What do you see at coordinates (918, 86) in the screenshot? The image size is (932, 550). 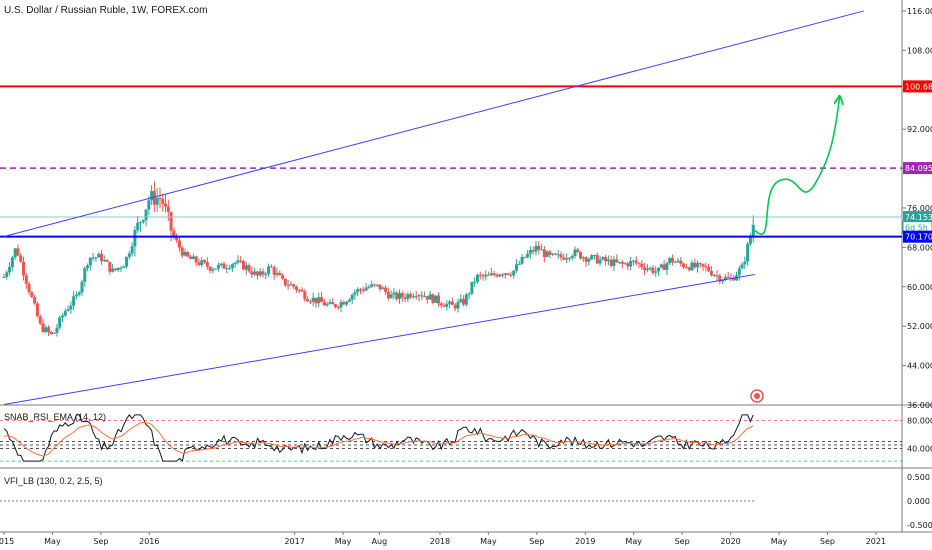 I see `price-tag-text: 100.683` at bounding box center [918, 86].